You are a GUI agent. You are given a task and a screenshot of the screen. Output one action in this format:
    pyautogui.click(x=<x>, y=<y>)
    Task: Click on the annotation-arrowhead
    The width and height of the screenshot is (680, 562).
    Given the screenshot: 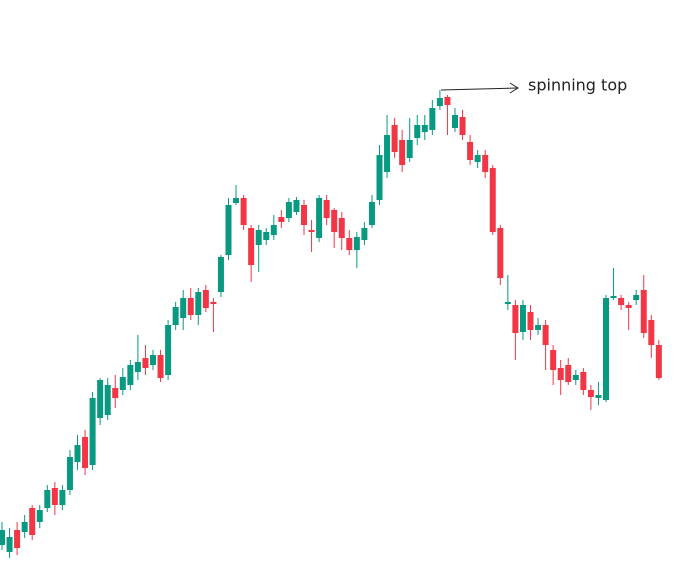 What is the action you would take?
    pyautogui.click(x=514, y=88)
    